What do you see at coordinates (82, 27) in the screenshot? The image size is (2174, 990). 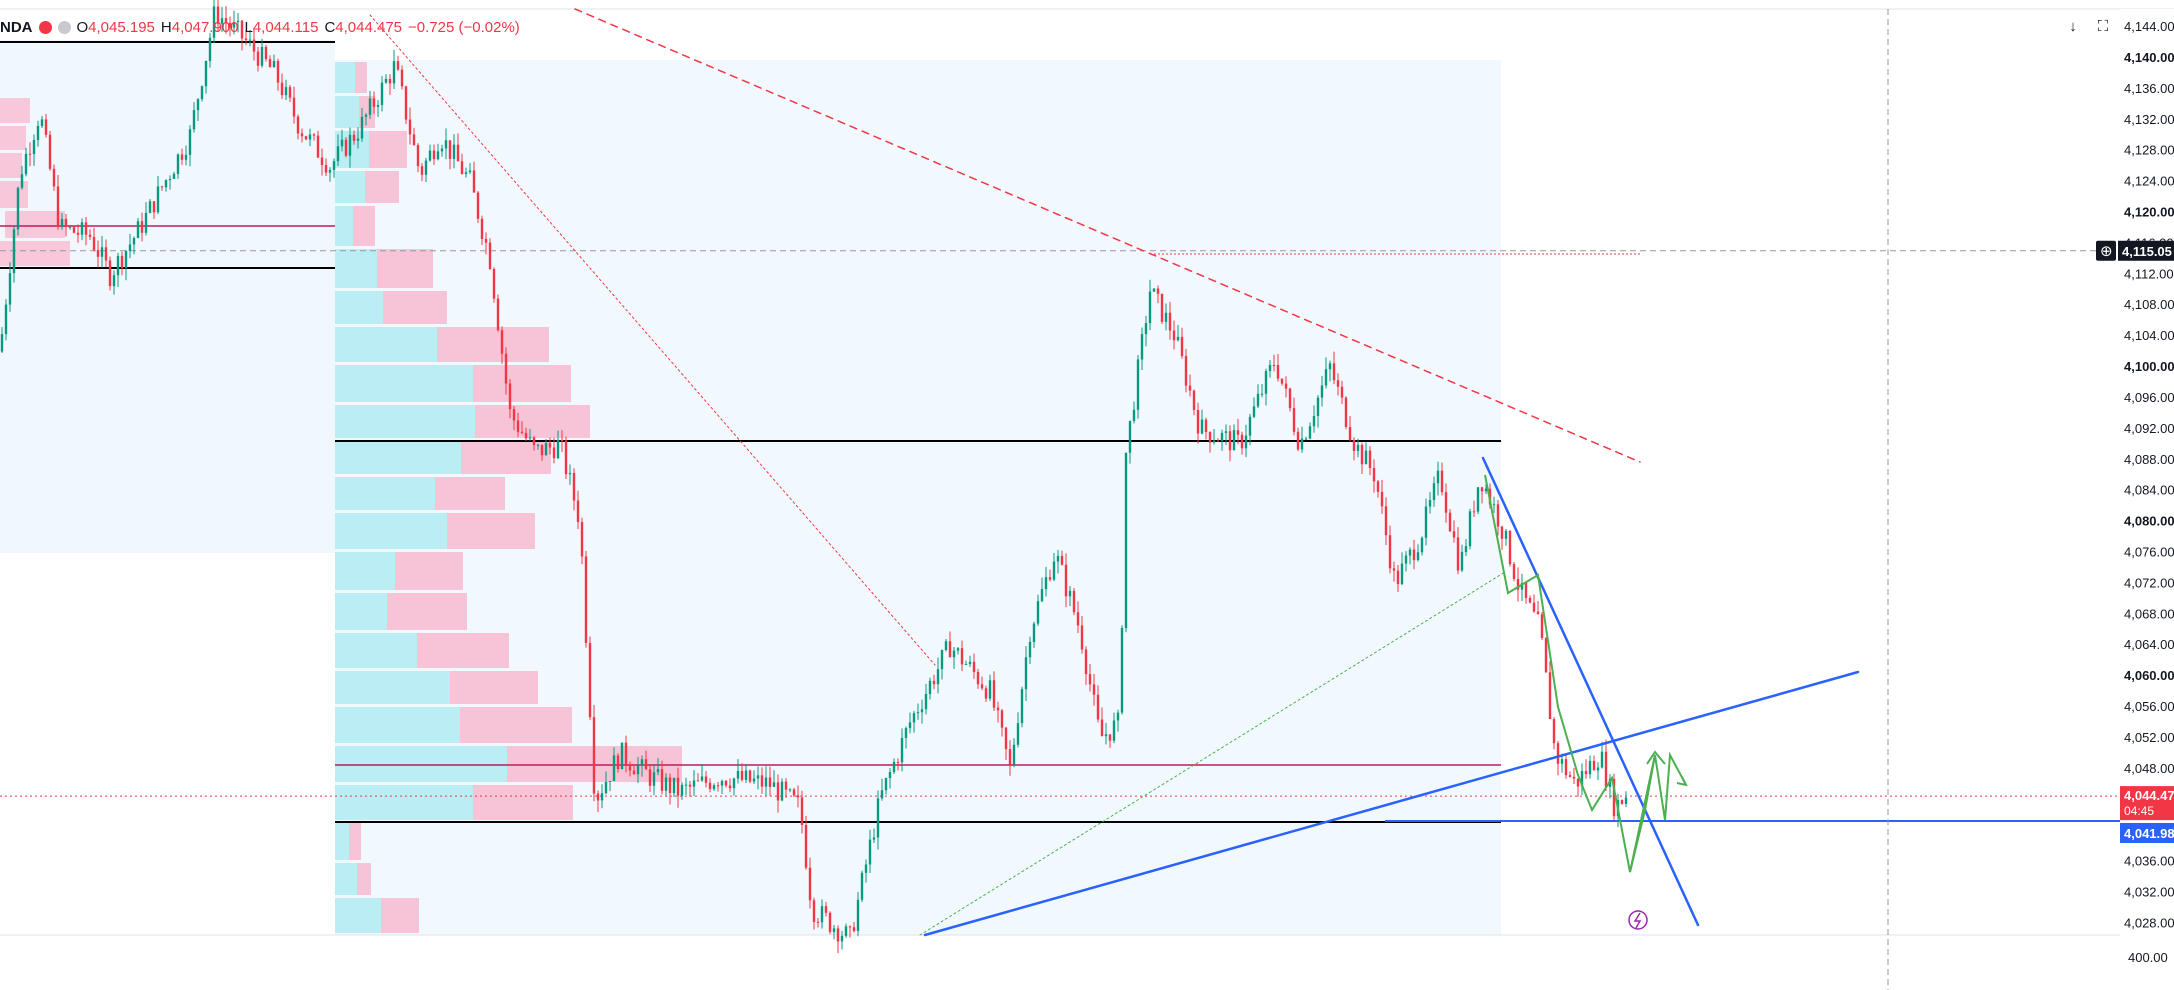 I see `open-label: O` at bounding box center [82, 27].